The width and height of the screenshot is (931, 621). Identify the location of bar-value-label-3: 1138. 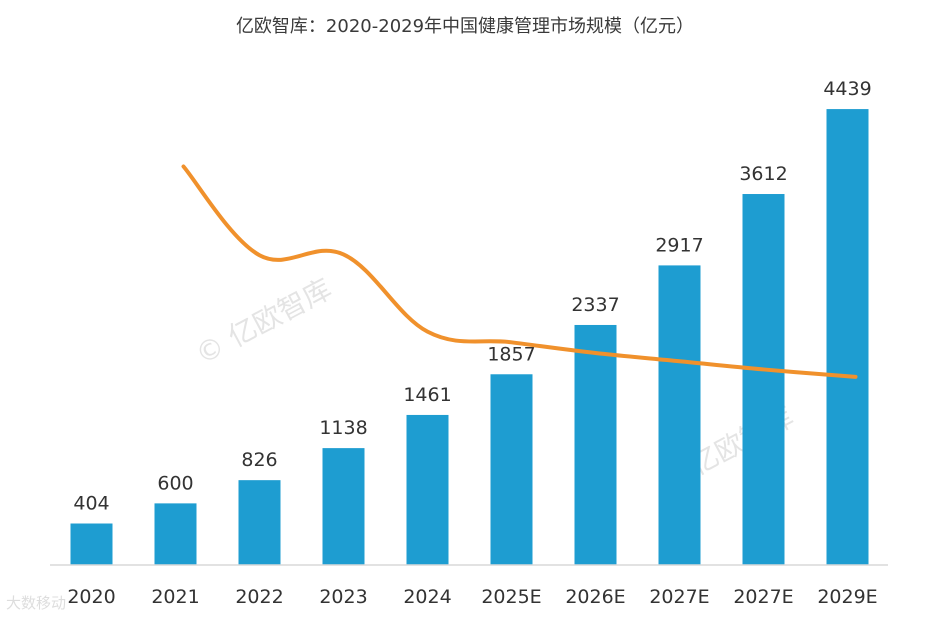
(343, 428).